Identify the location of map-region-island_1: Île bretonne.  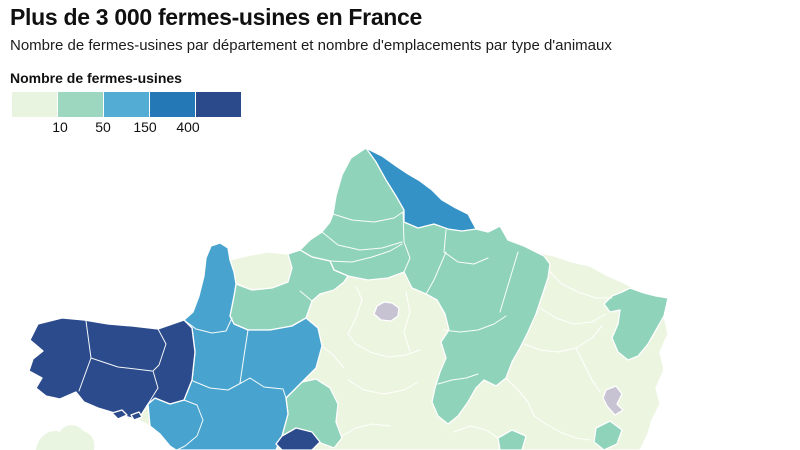
(119, 414).